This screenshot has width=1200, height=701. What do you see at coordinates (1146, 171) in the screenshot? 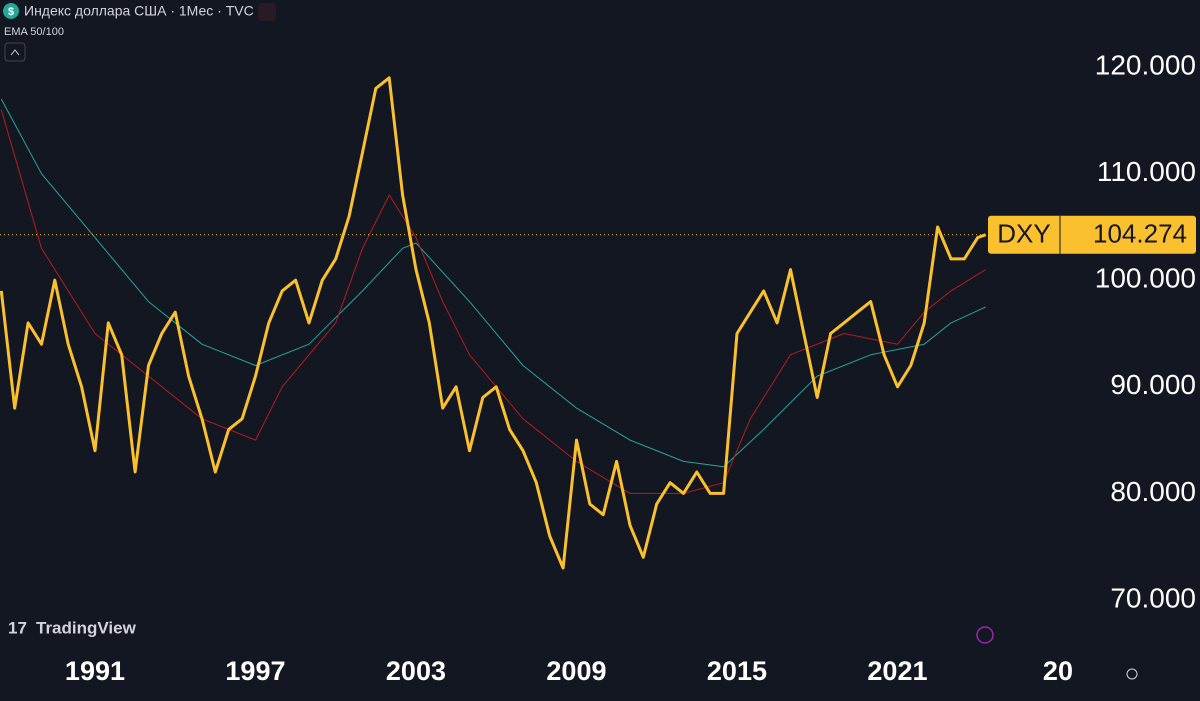
I see `y-tick-label: 110.000` at bounding box center [1146, 171].